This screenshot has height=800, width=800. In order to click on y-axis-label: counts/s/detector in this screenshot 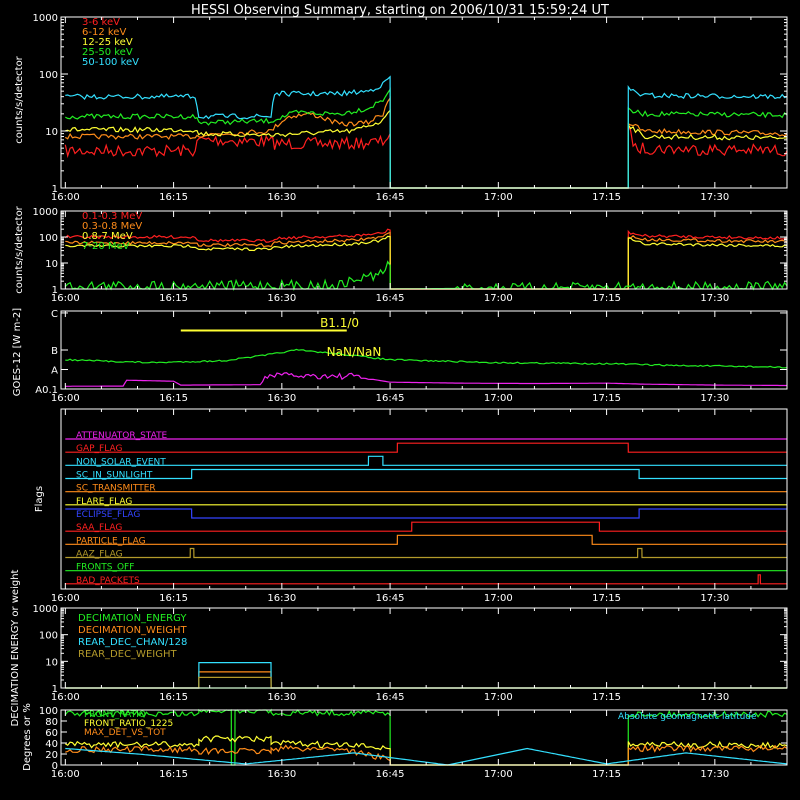, I will do `click(19, 99)`.